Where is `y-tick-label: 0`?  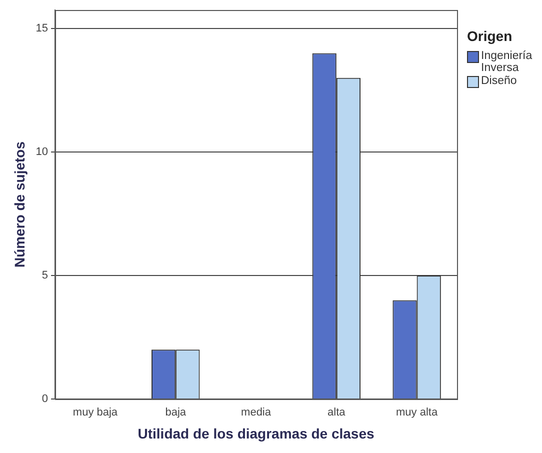
y-tick-label: 0 is located at coordinates (45, 399).